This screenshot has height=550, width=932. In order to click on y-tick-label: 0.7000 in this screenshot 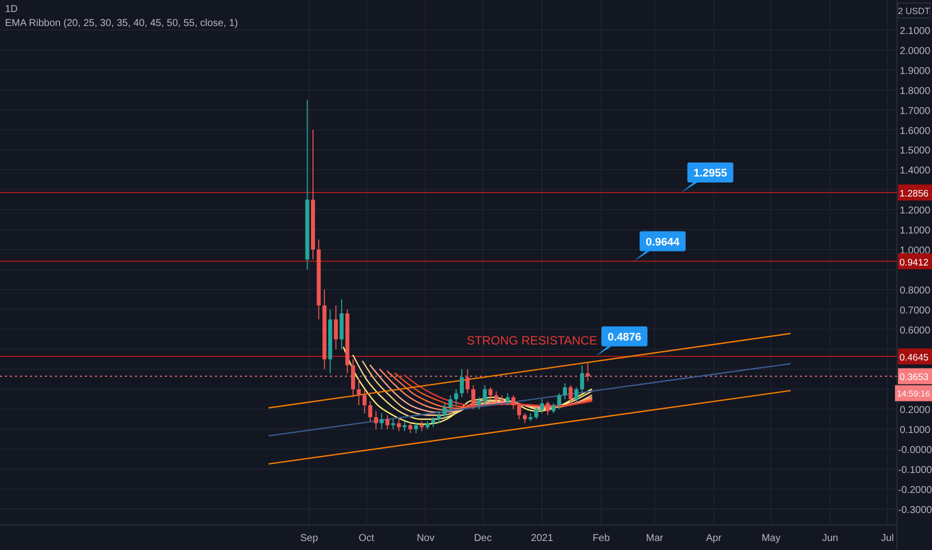, I will do `click(915, 310)`.